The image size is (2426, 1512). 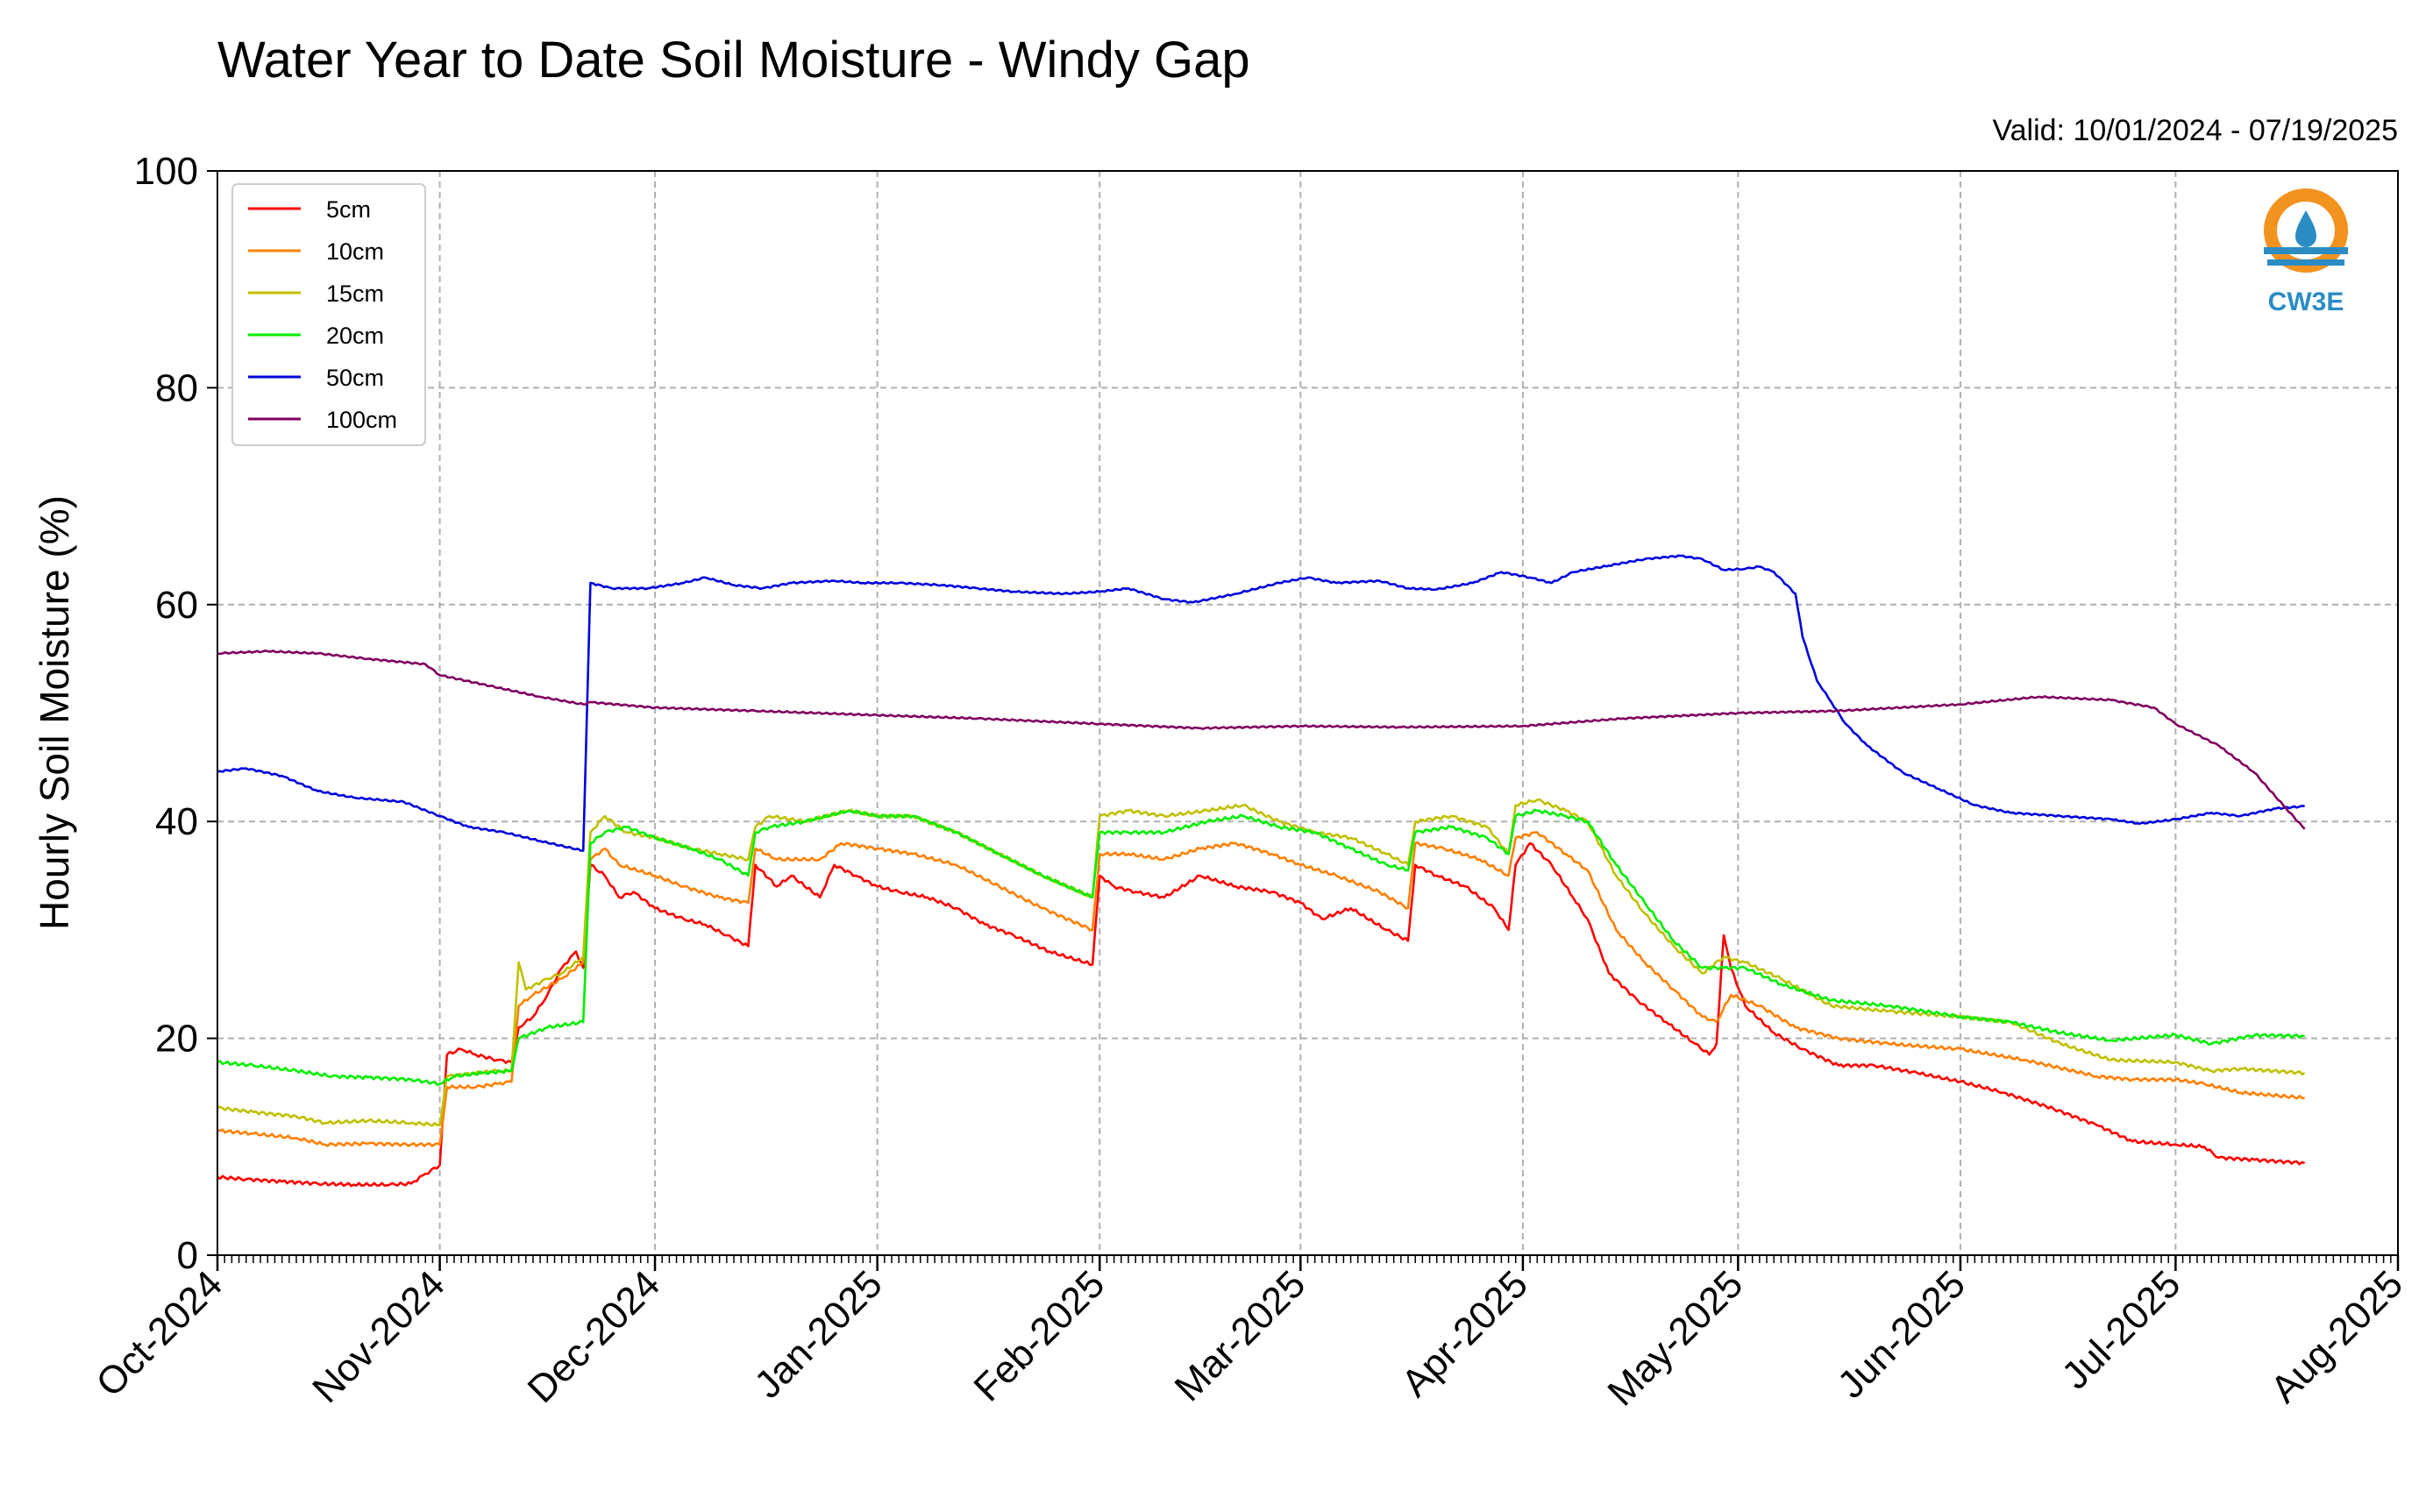 I want to click on y-tick-label: 80, so click(x=176, y=387).